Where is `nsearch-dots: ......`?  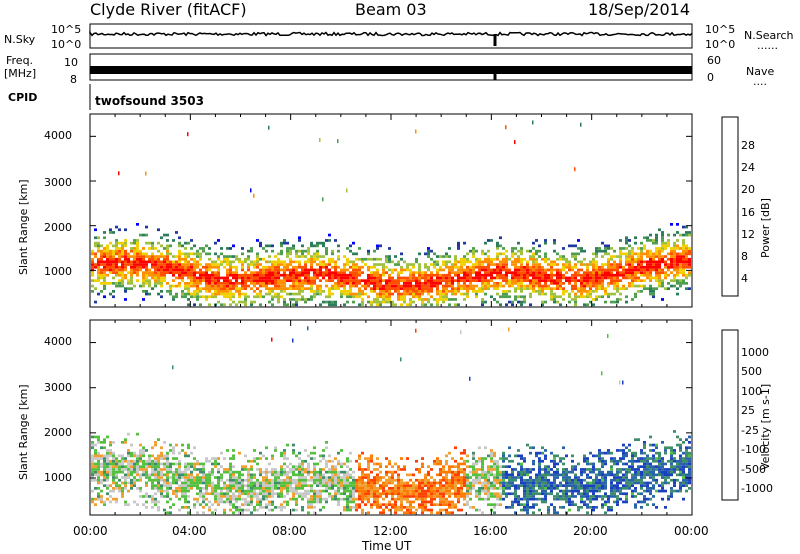 nsearch-dots: ...... is located at coordinates (767, 45).